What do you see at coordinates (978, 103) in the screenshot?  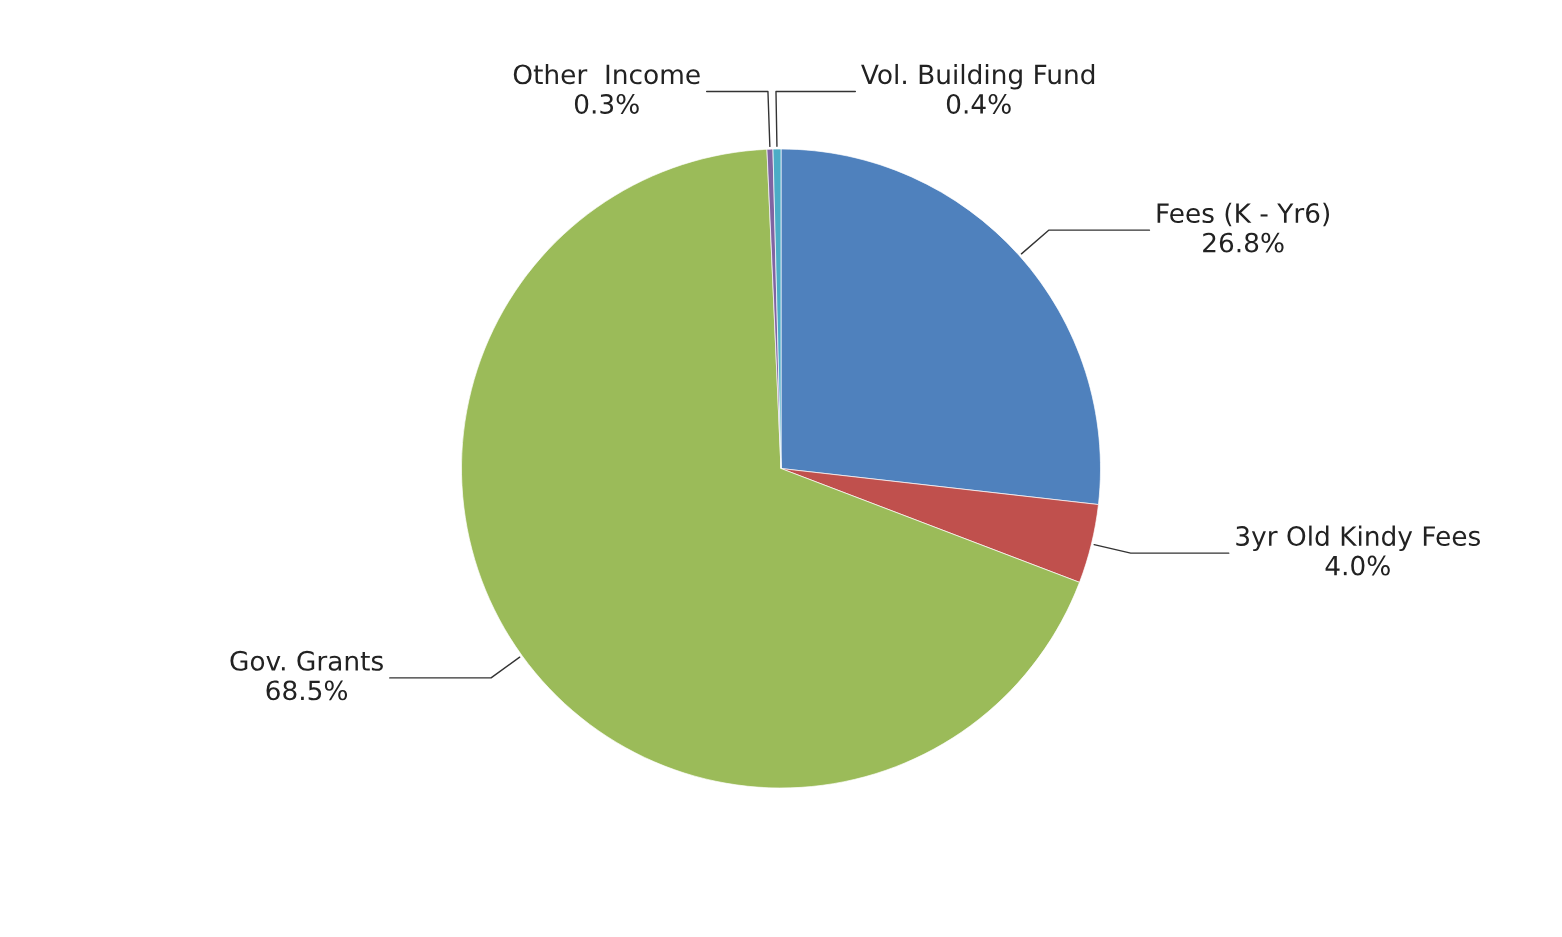 I see `data-label: 0.4%` at bounding box center [978, 103].